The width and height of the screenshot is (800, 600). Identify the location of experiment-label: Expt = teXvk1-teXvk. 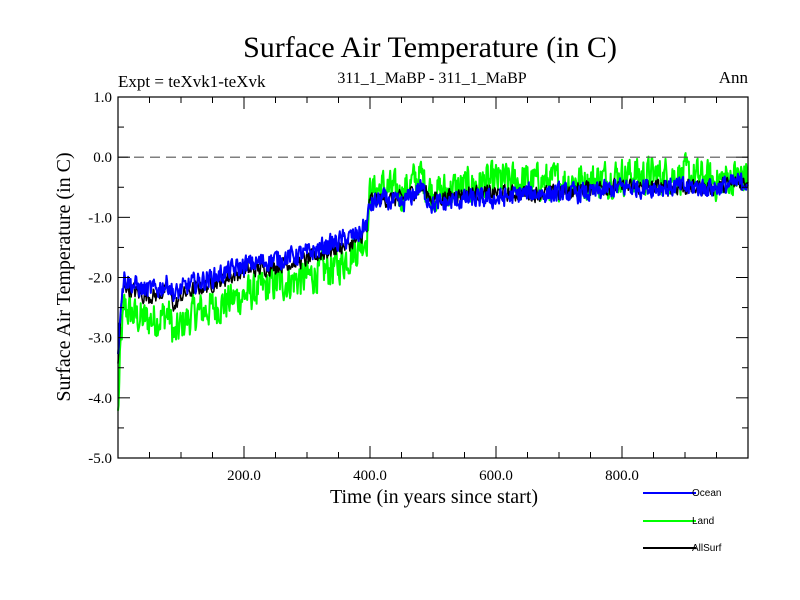
(192, 81).